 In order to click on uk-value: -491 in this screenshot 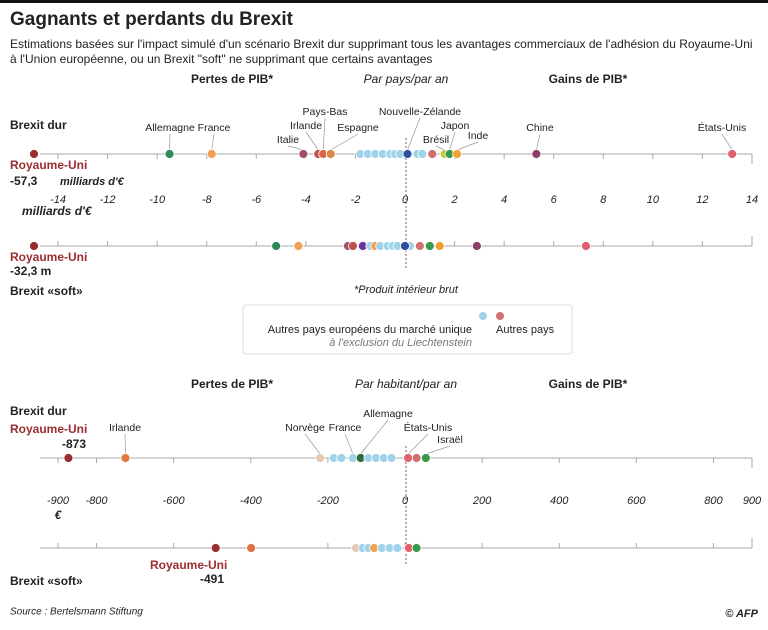, I will do `click(212, 579)`.